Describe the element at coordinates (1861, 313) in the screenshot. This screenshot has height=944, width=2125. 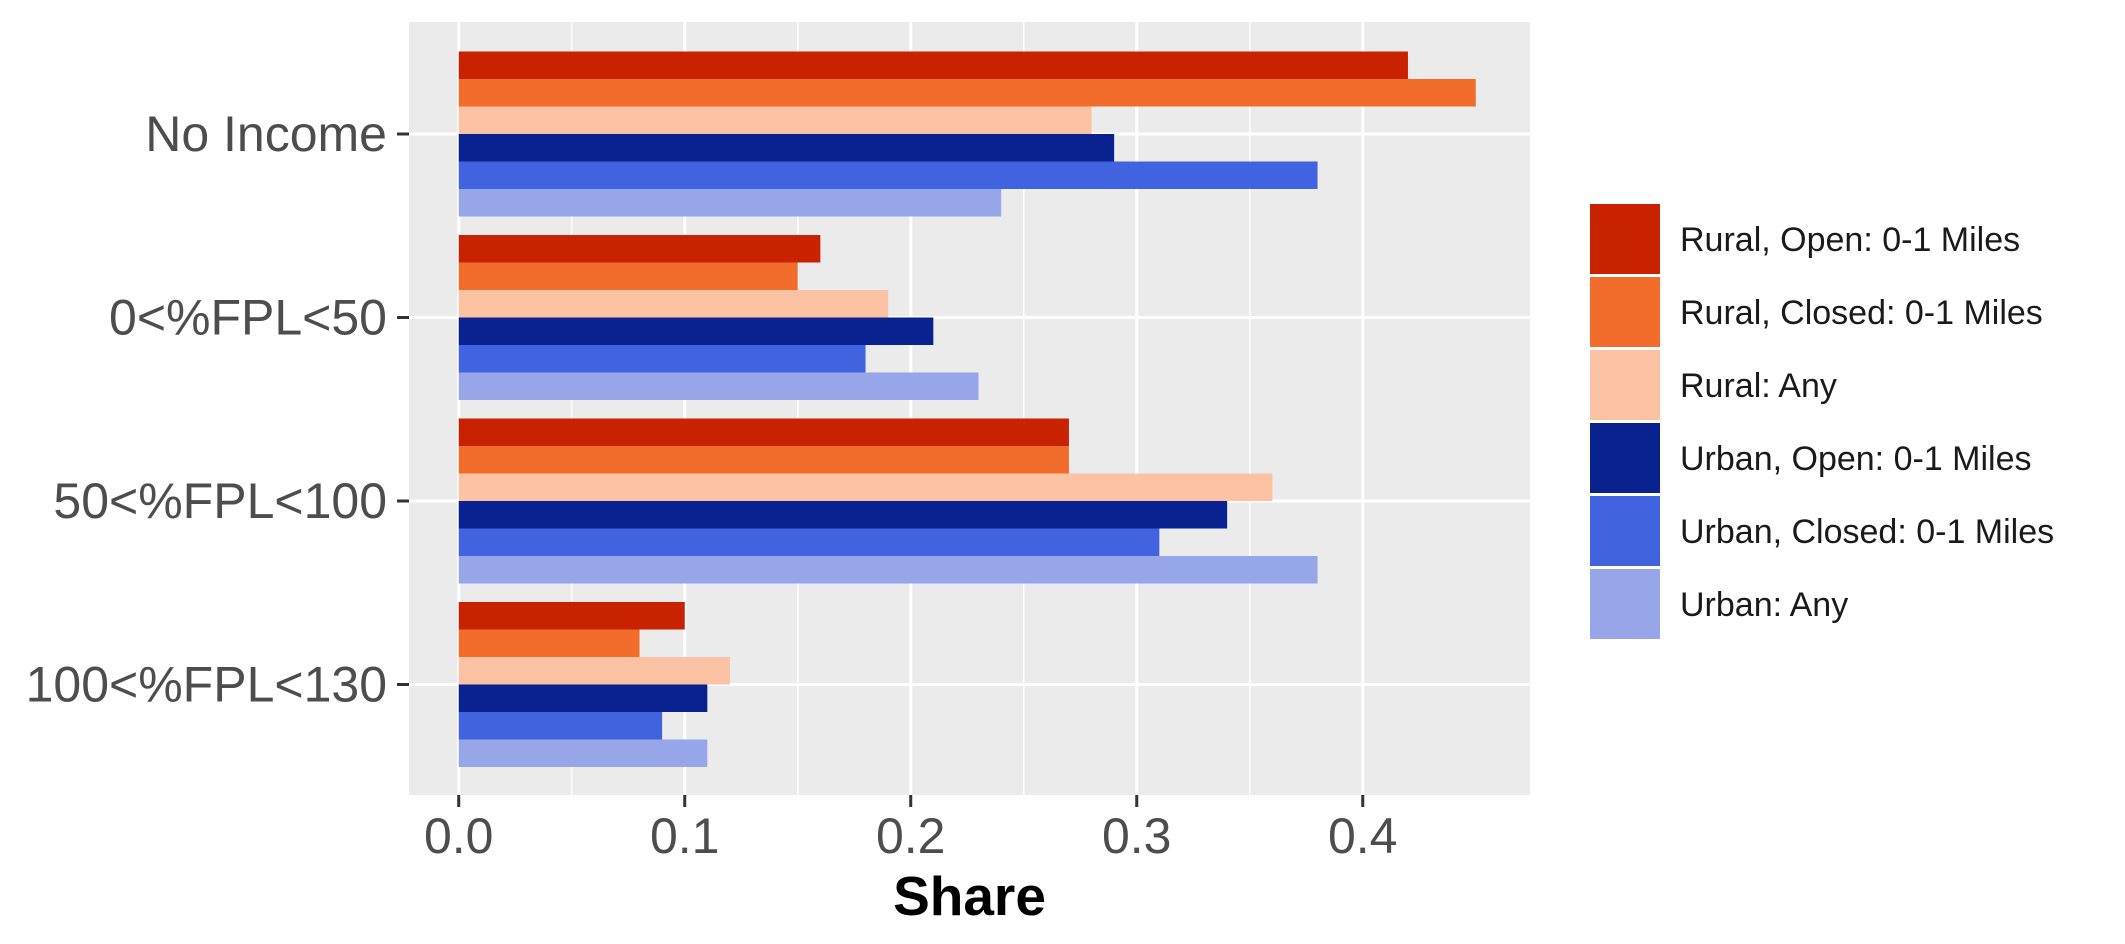
I see `legend-label: Rural, Closed: 0-1 Miles` at that location.